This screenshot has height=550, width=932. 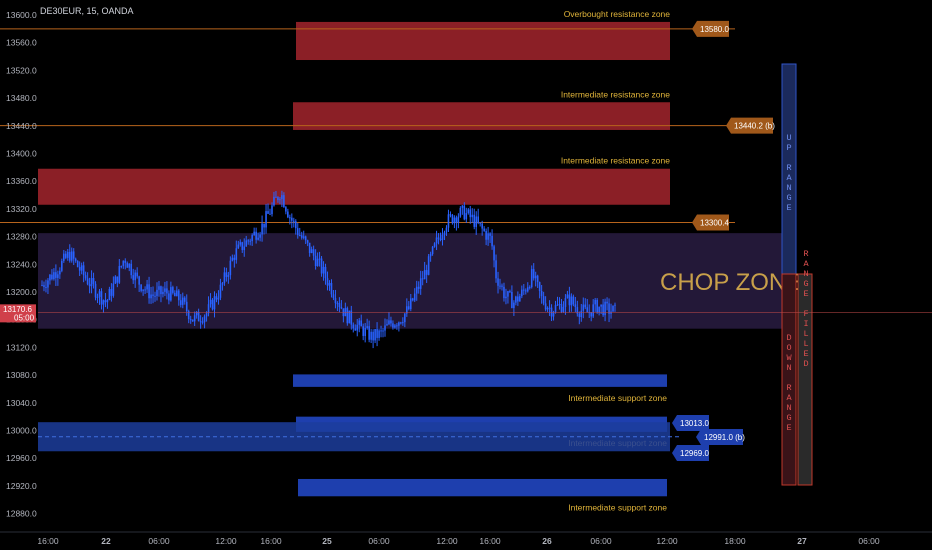 I want to click on y-tick-label: 13120.0, so click(x=21, y=347).